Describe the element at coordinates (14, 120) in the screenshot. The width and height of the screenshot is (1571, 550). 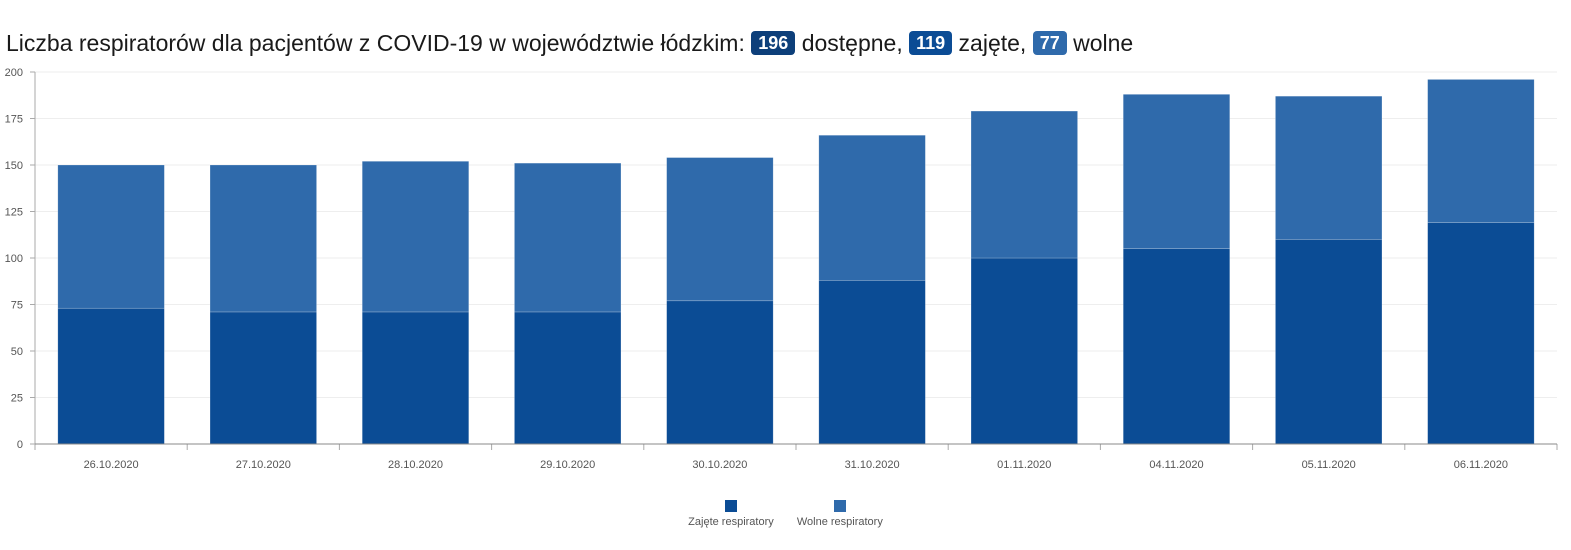
I see `y-tick-label: 175` at that location.